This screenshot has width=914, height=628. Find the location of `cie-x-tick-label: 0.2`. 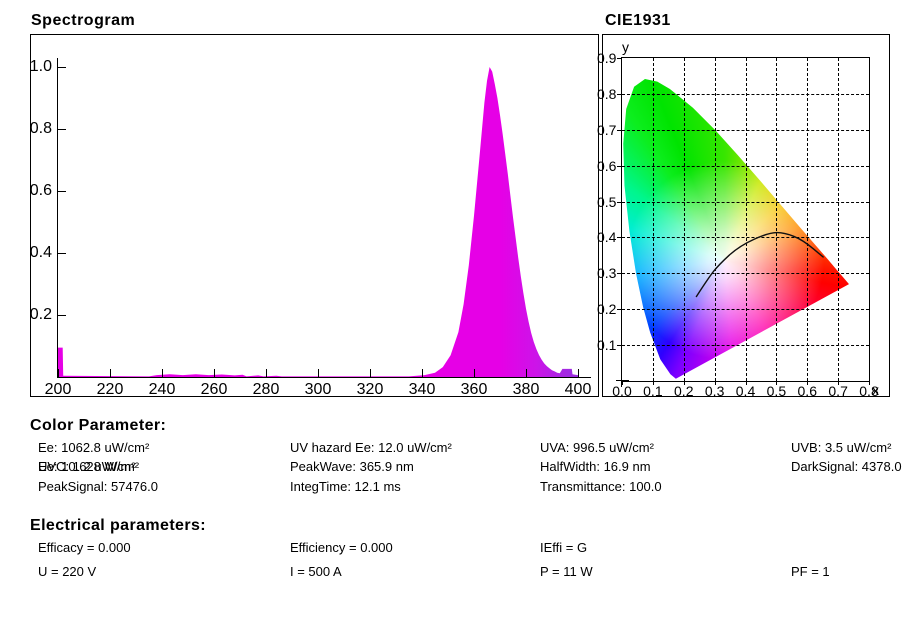

cie-x-tick-label: 0.2 is located at coordinates (684, 391).